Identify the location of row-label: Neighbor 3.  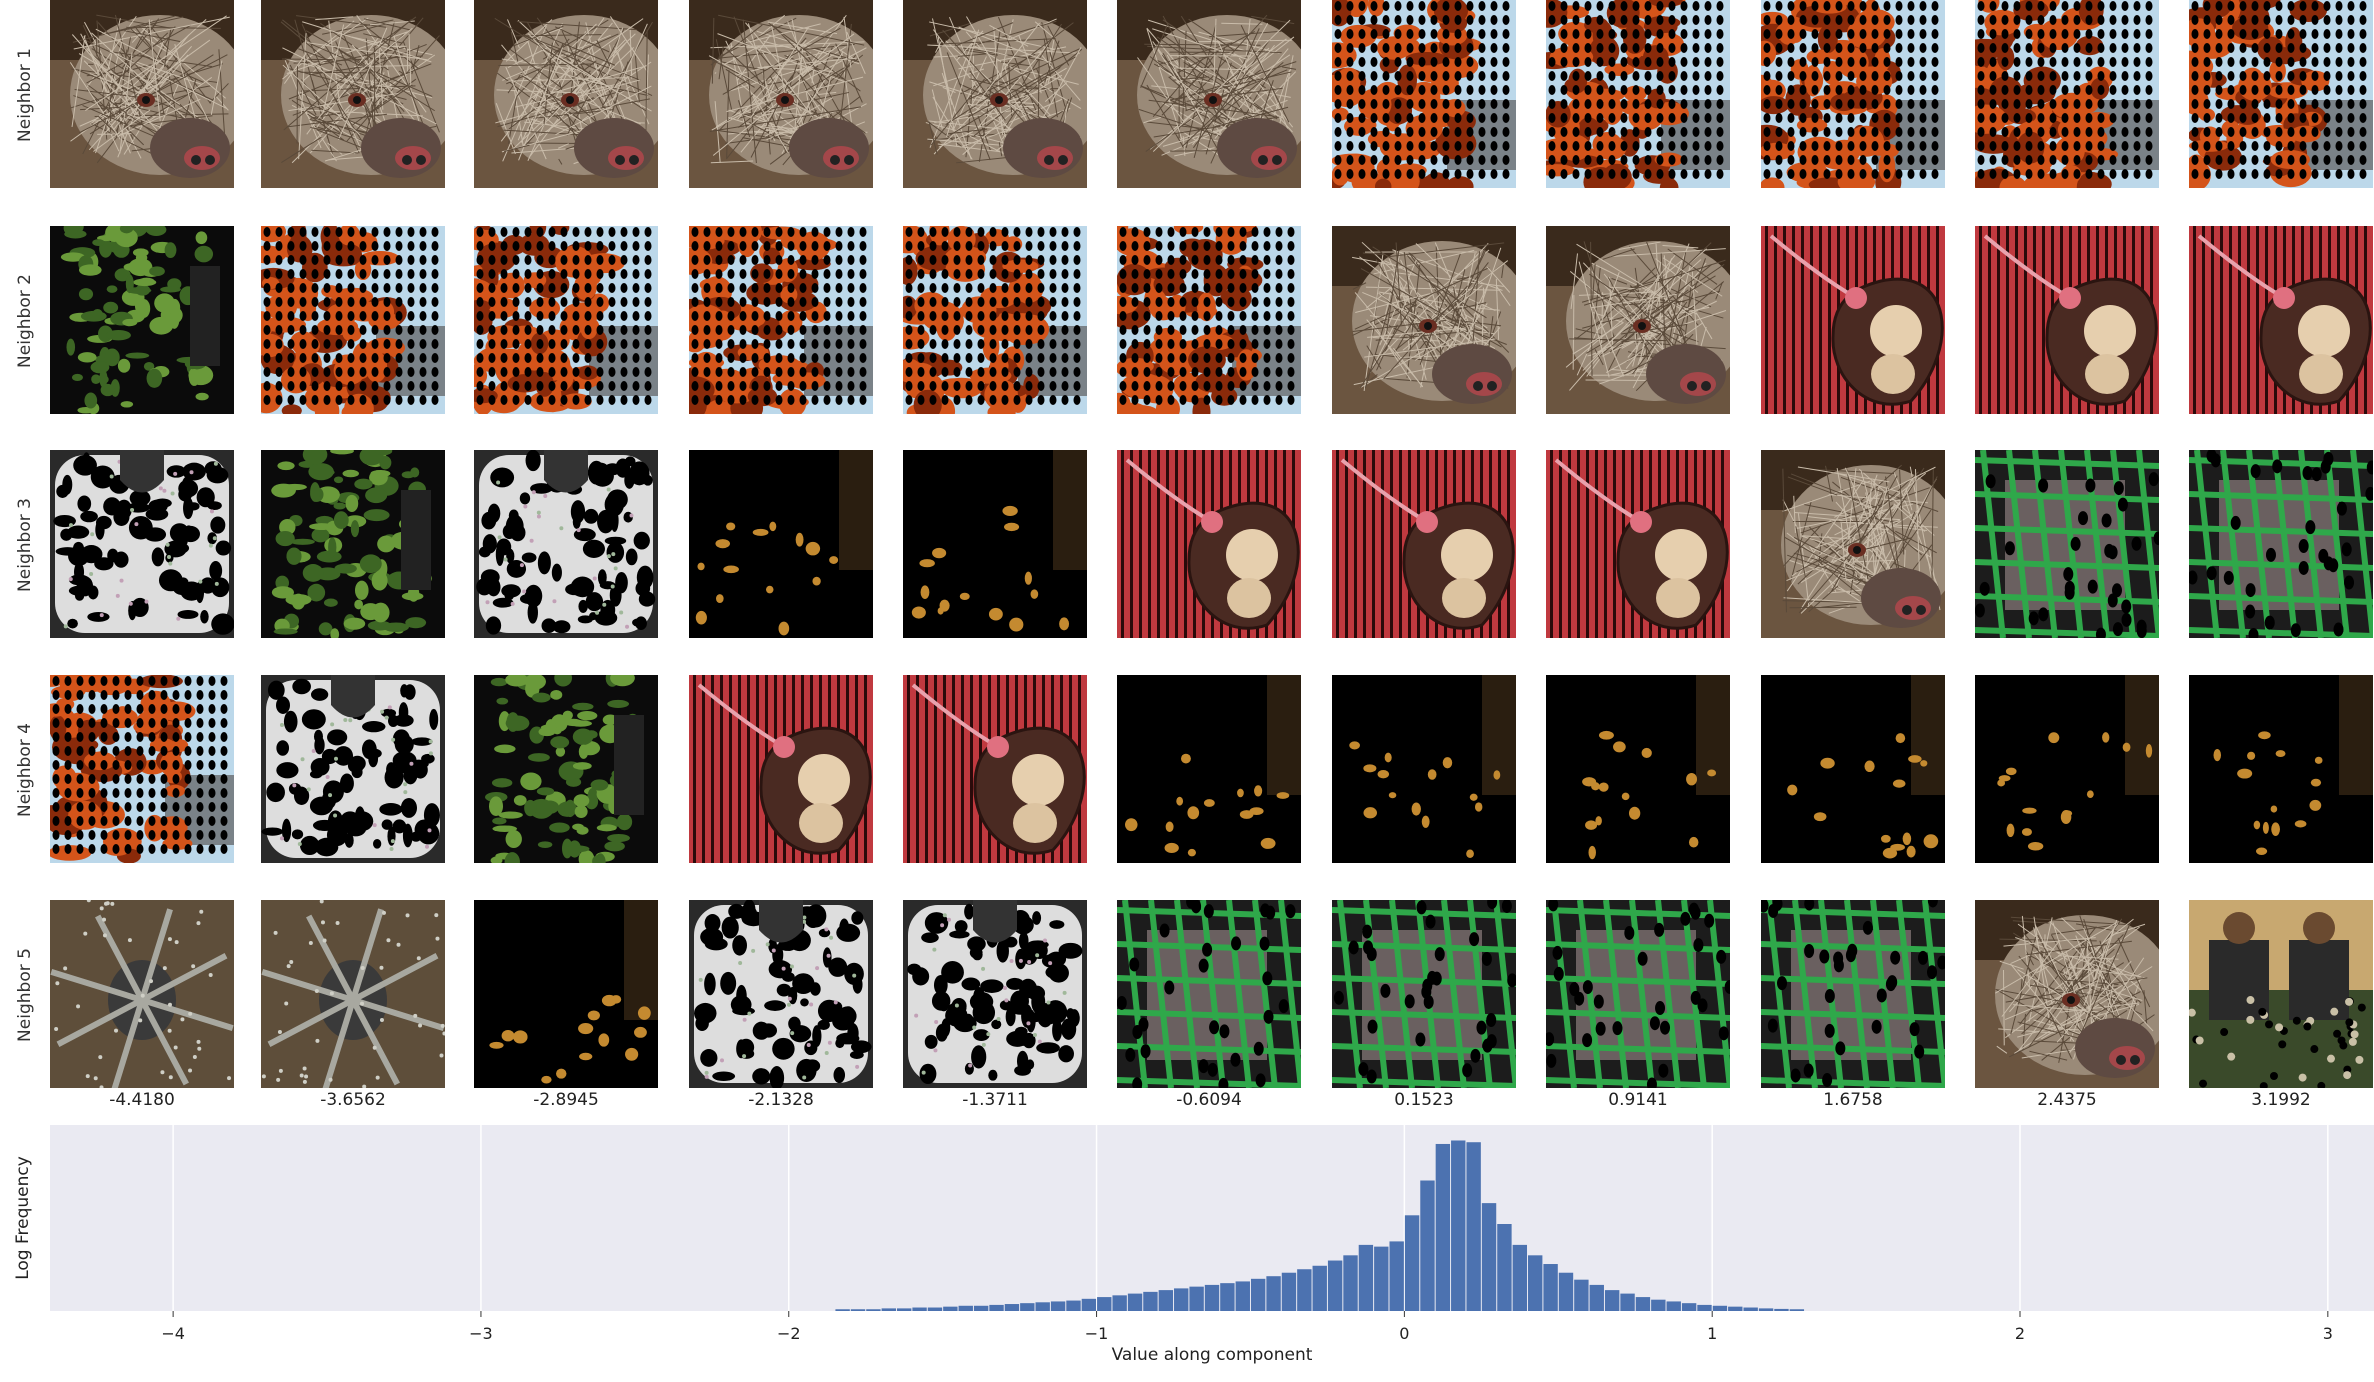
(25, 545).